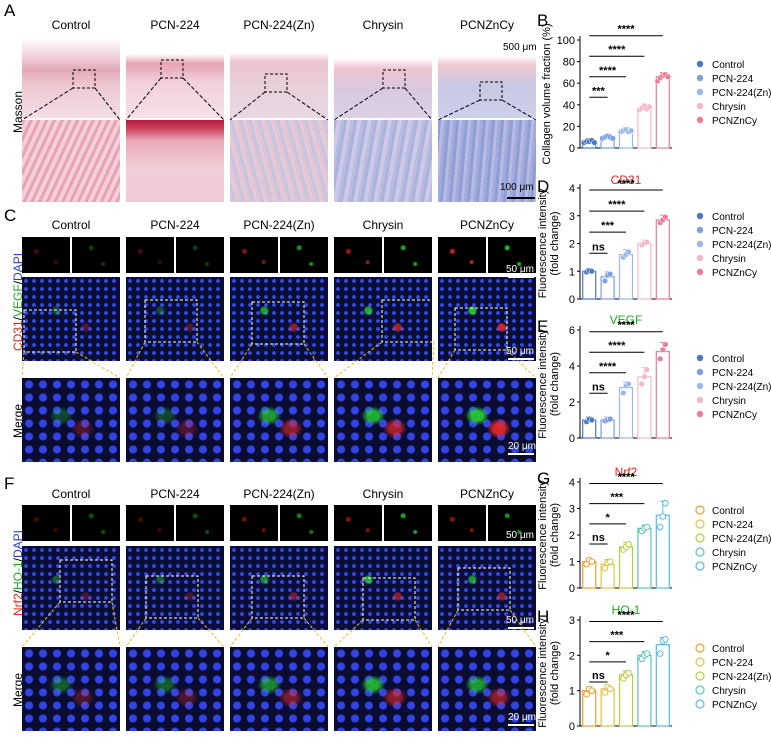 The image size is (771, 743). What do you see at coordinates (9, 483) in the screenshot?
I see `panel-letter-f: F` at bounding box center [9, 483].